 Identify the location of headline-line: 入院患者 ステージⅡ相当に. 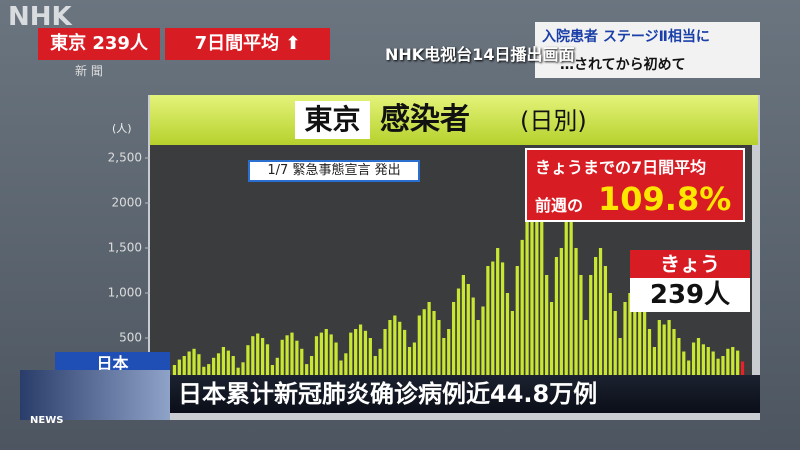
(626, 37).